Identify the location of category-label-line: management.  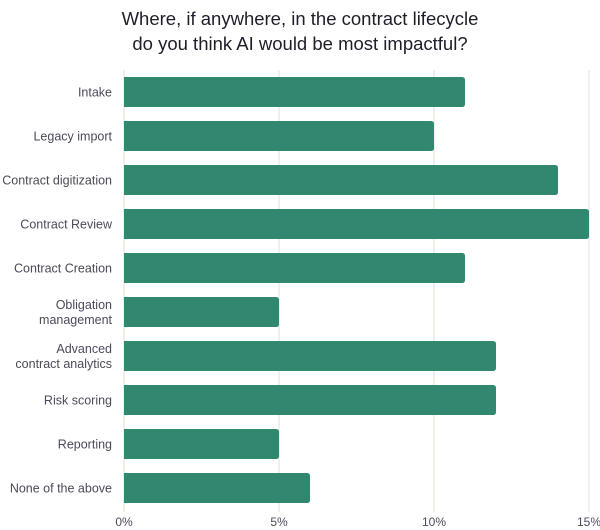
(75, 320).